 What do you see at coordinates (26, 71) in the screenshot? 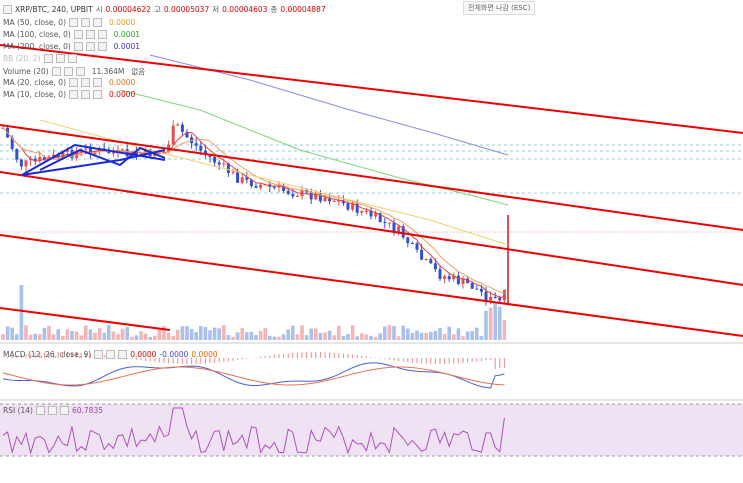
I see `indicator-name: Volume (20)` at bounding box center [26, 71].